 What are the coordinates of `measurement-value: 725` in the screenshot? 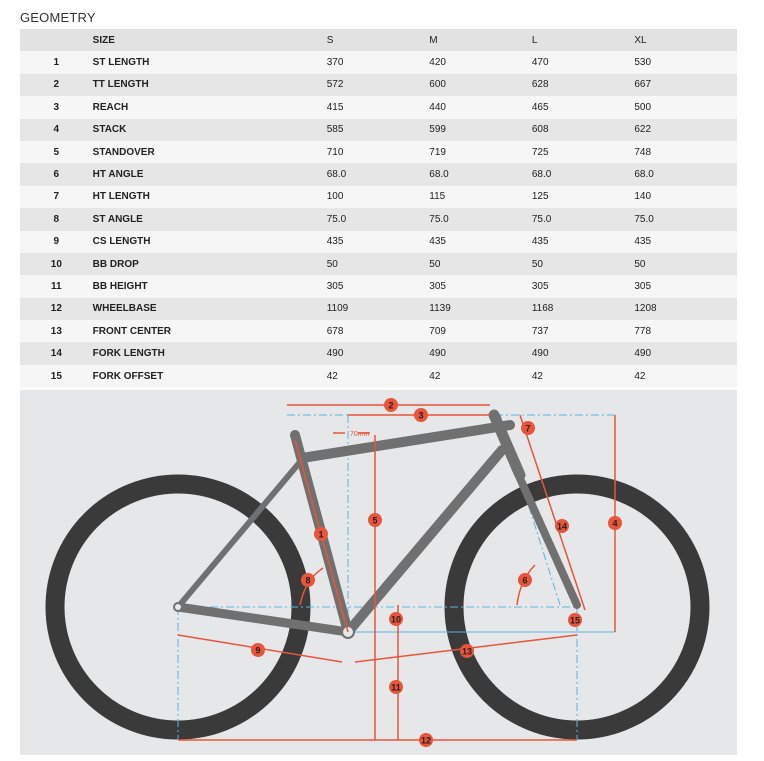 It's located at (540, 152).